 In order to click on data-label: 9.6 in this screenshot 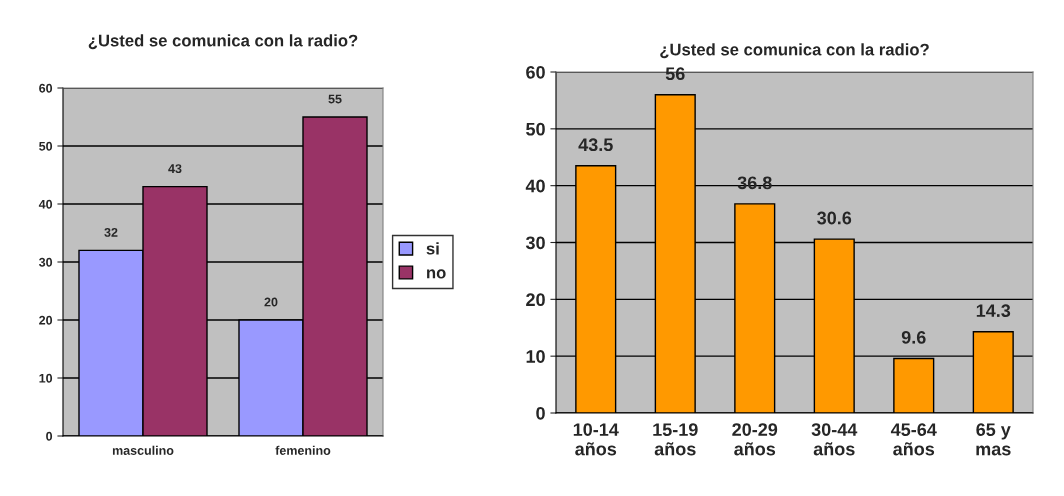, I will do `click(913, 337)`.